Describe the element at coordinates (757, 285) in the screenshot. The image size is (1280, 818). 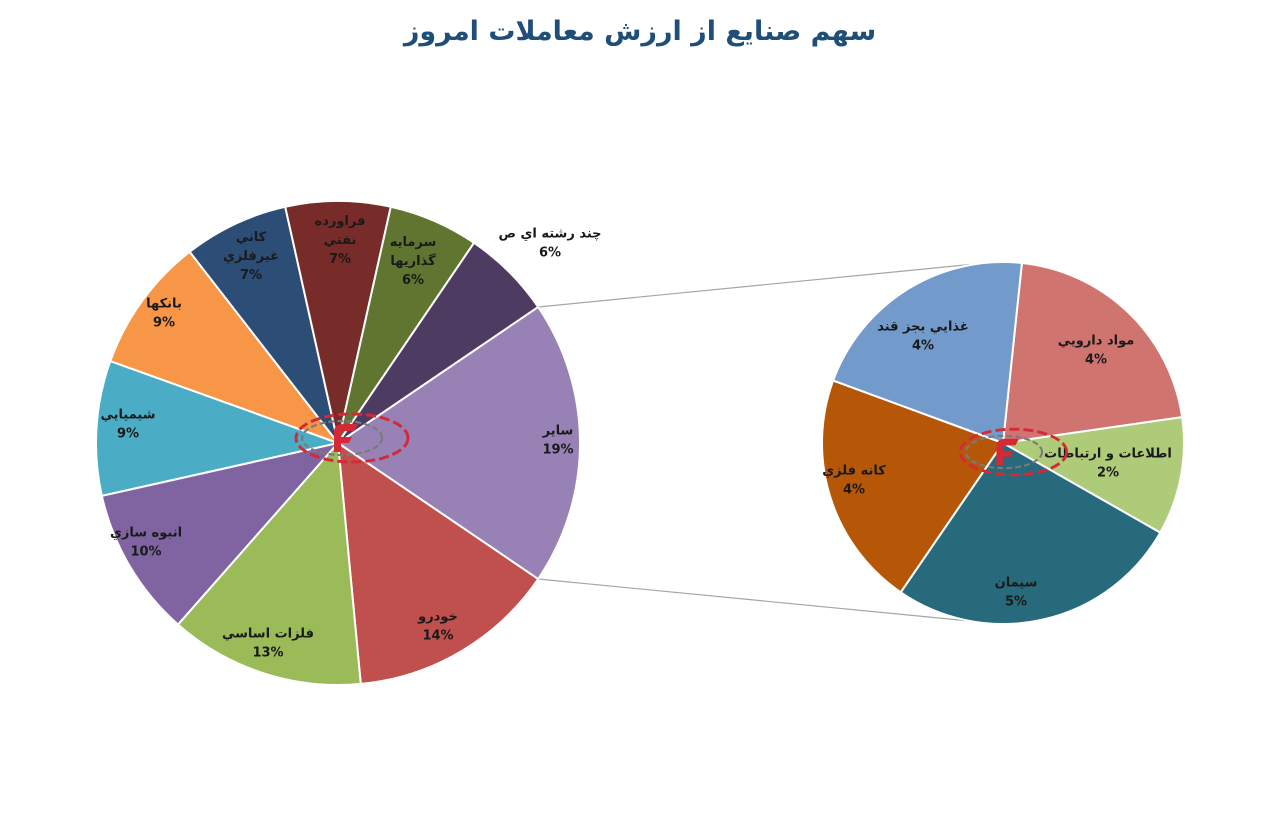
I see `connector-line-top` at that location.